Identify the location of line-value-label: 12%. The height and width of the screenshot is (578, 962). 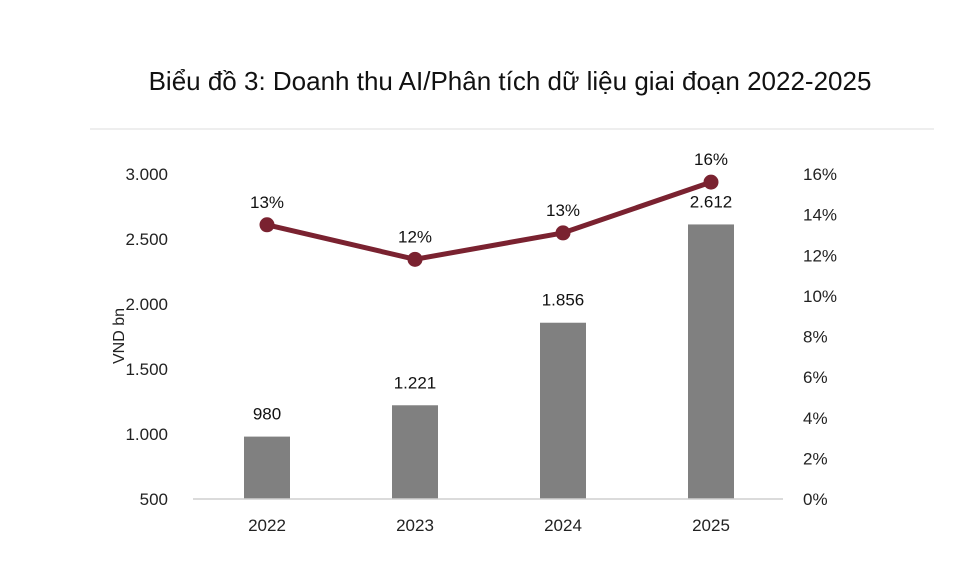
(415, 236).